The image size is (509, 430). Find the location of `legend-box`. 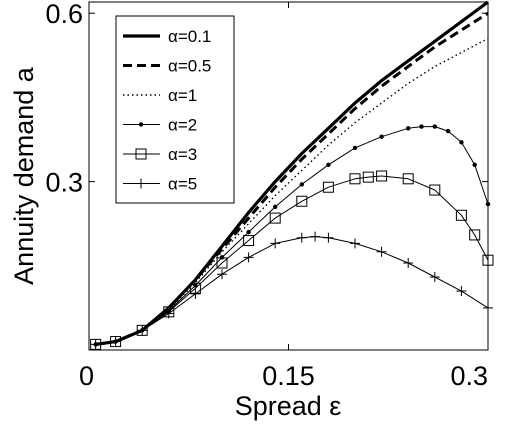

legend-box is located at coordinates (175, 109).